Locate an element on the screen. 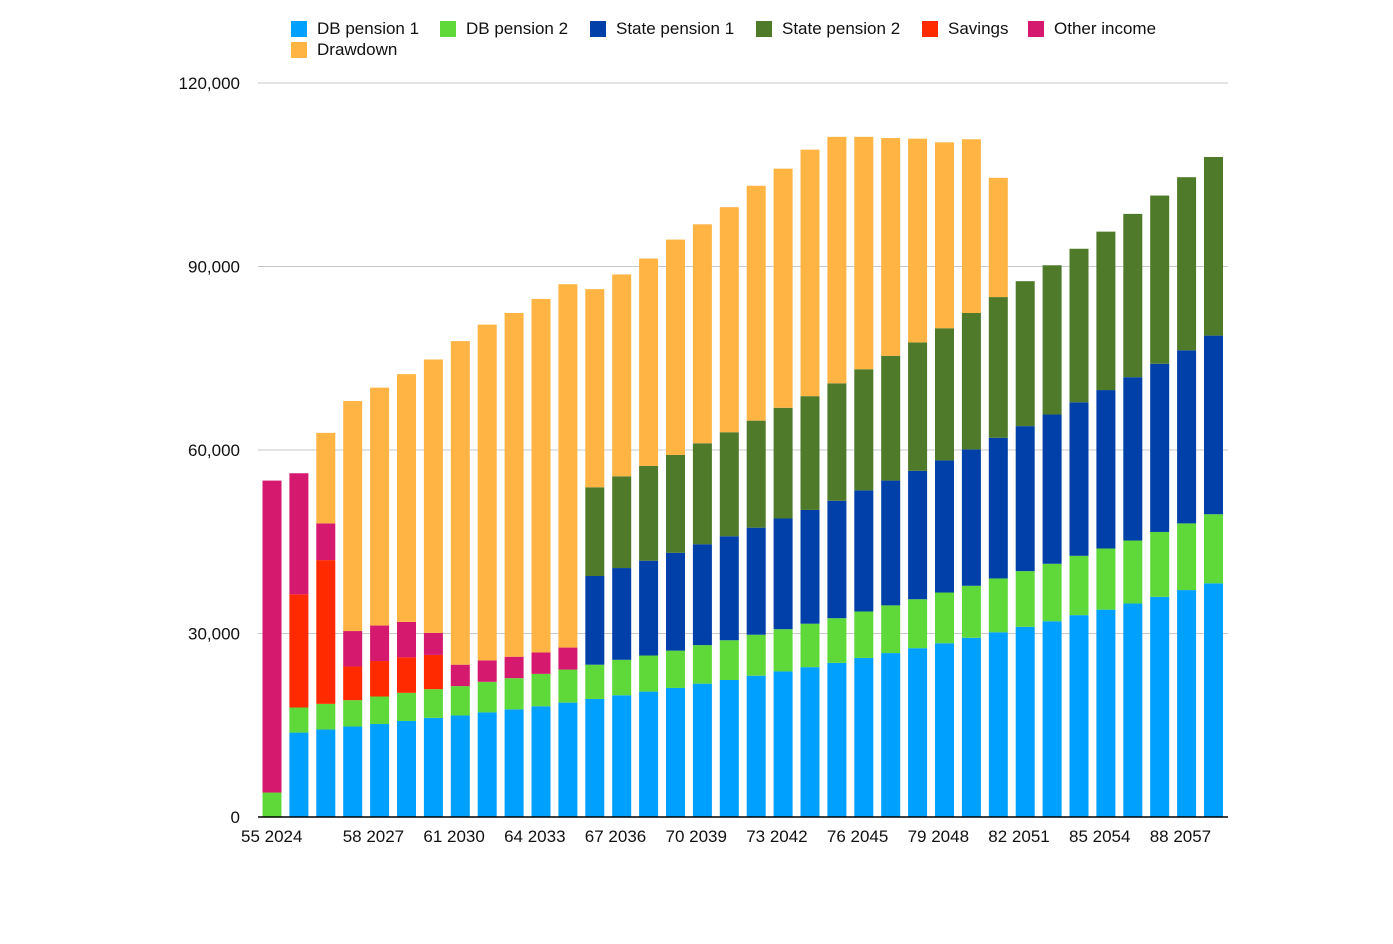 This screenshot has height=944, width=1393. x-tick-label: 85 2054 is located at coordinates (1099, 836).